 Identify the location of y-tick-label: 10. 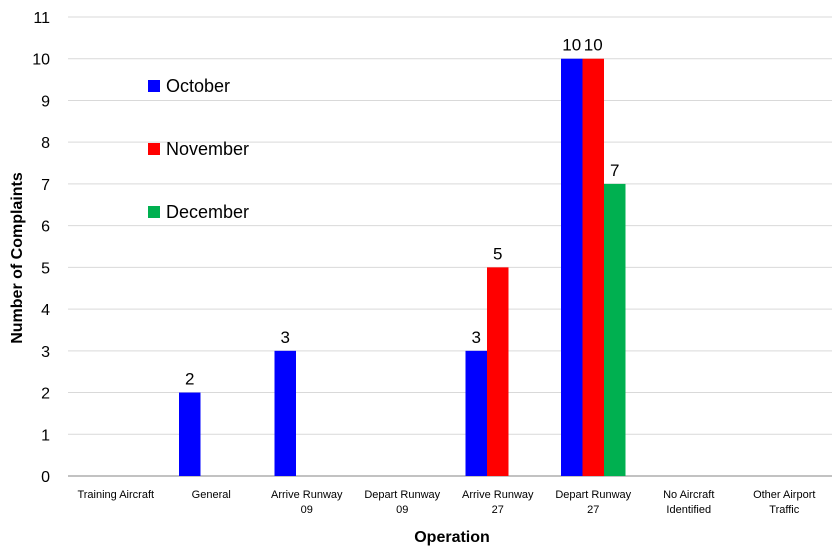
(41, 60).